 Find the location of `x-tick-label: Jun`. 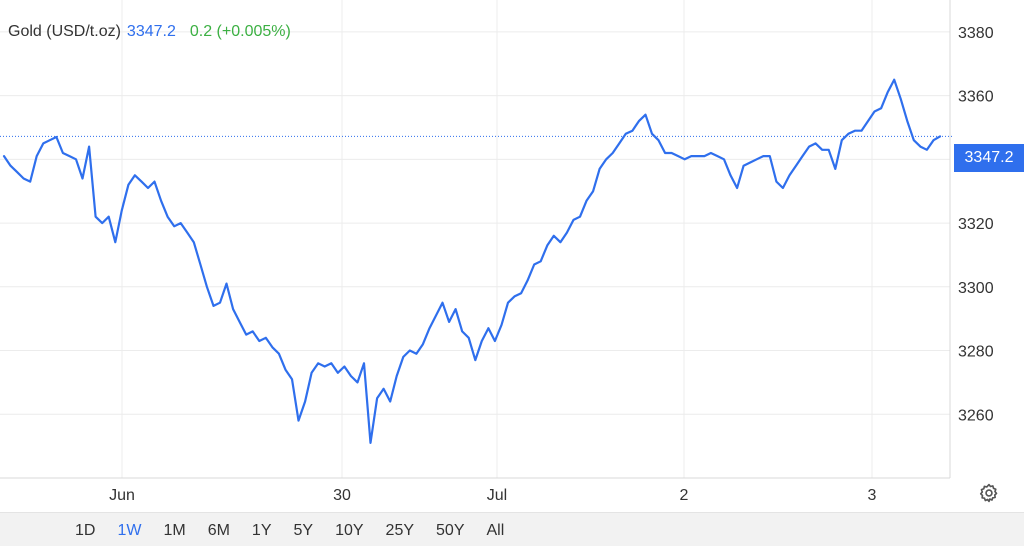

x-tick-label: Jun is located at coordinates (122, 495).